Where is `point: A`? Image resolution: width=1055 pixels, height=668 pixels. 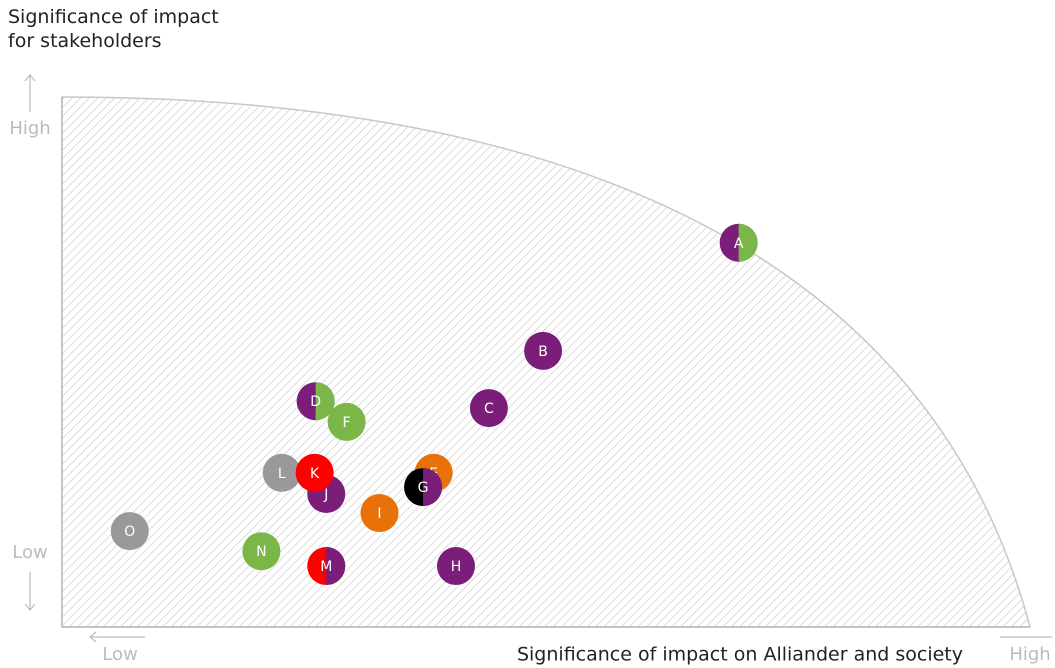 point: A is located at coordinates (738, 242).